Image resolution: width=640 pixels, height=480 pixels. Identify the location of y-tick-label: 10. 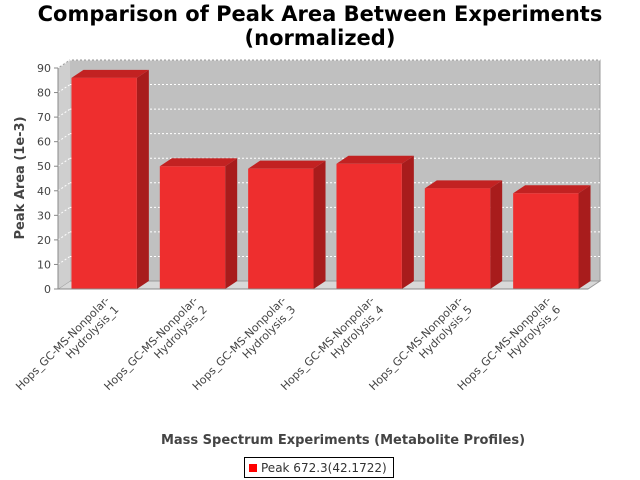
(44, 264).